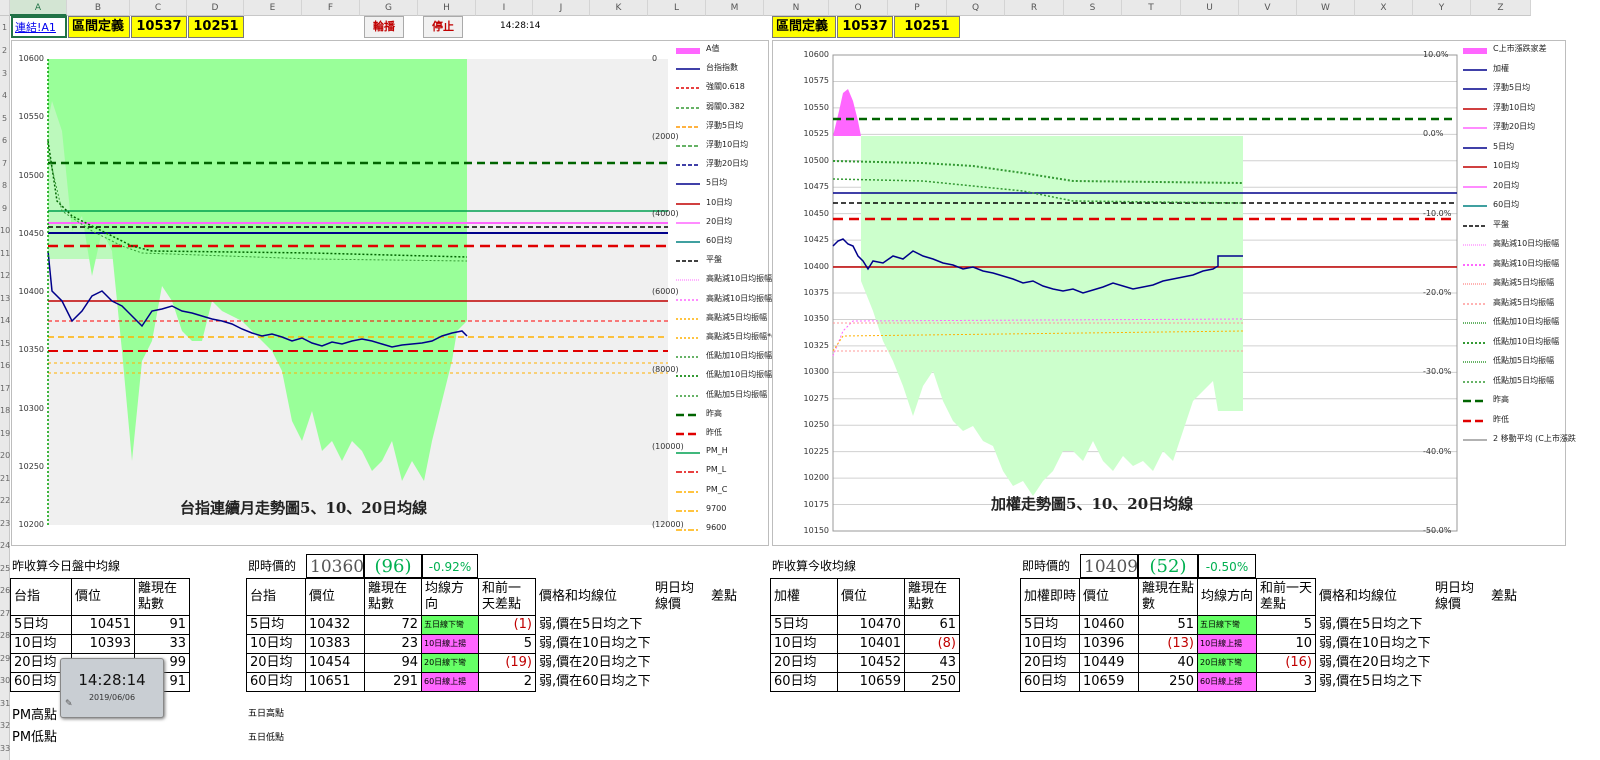  I want to click on column-header: E, so click(273, 8).